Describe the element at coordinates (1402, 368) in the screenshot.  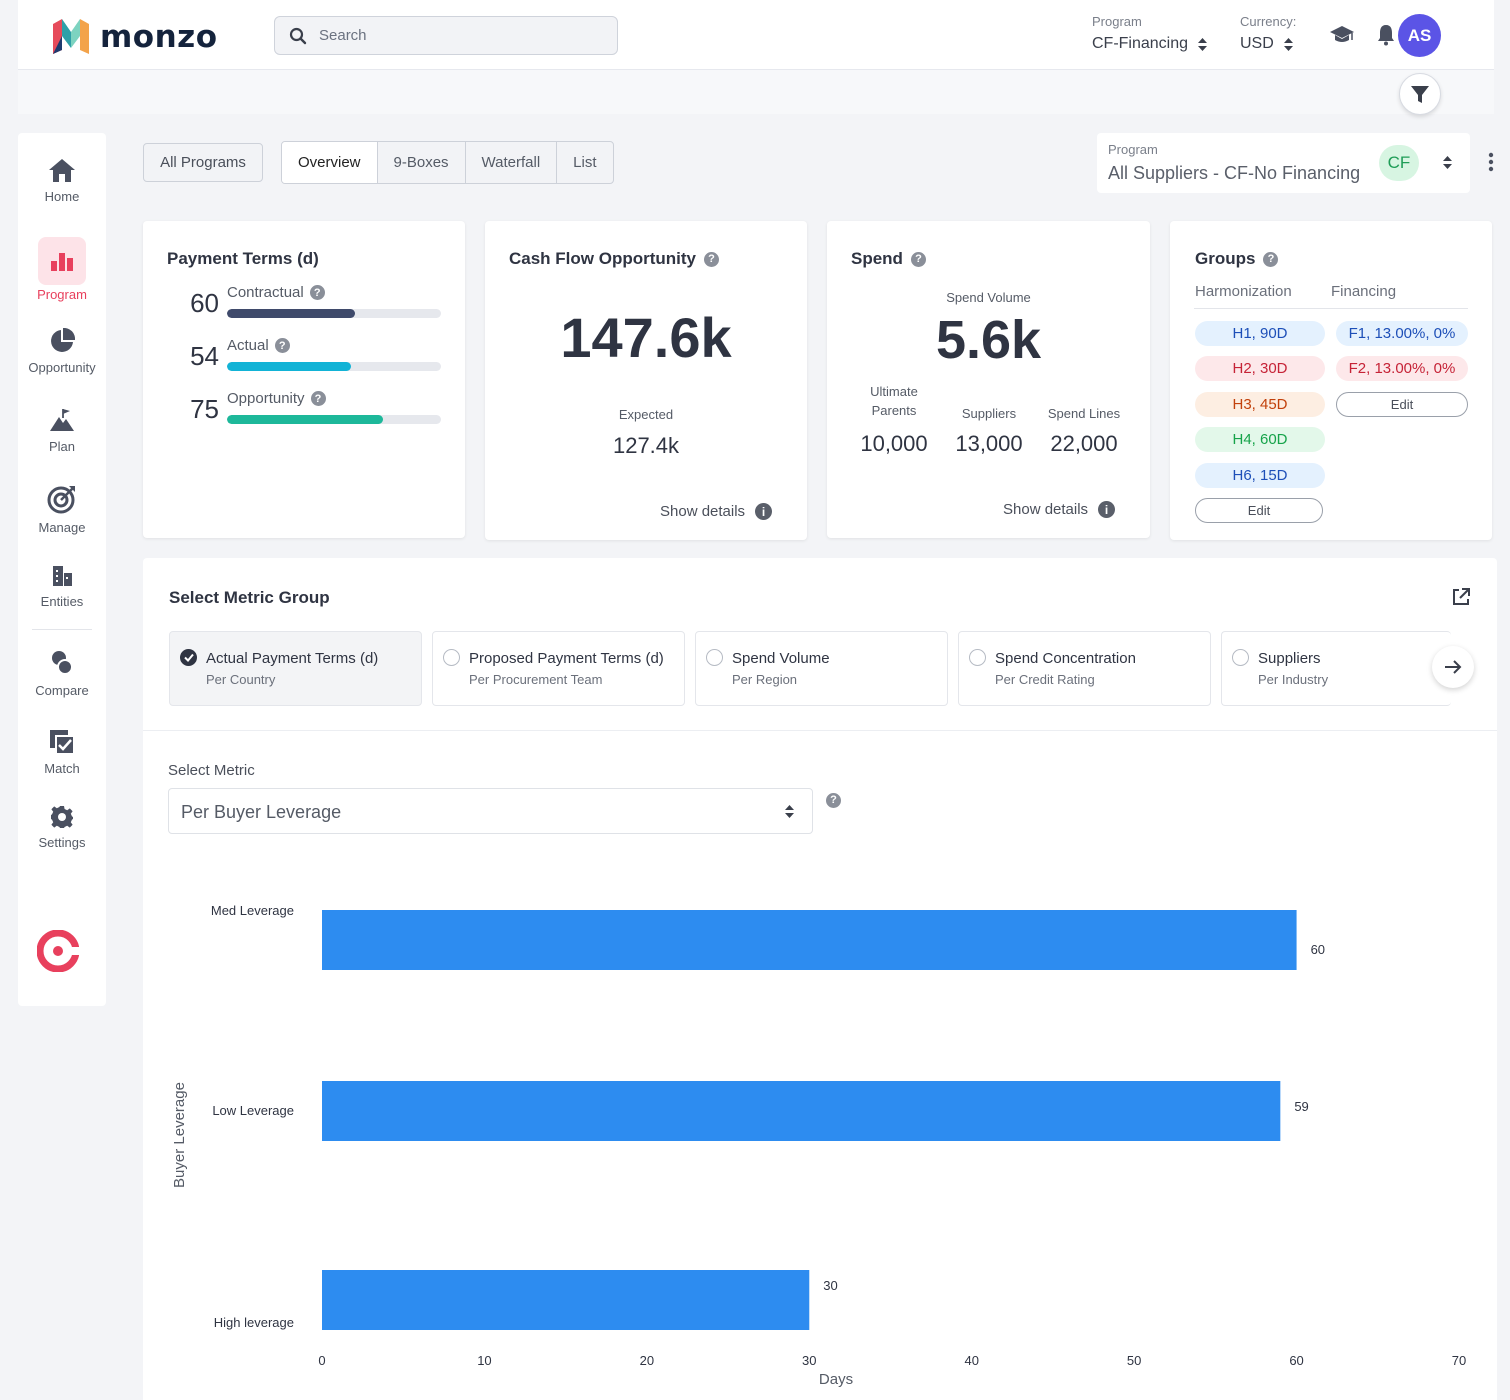
I see `financing-pill: F2, 13.00%, 0%` at that location.